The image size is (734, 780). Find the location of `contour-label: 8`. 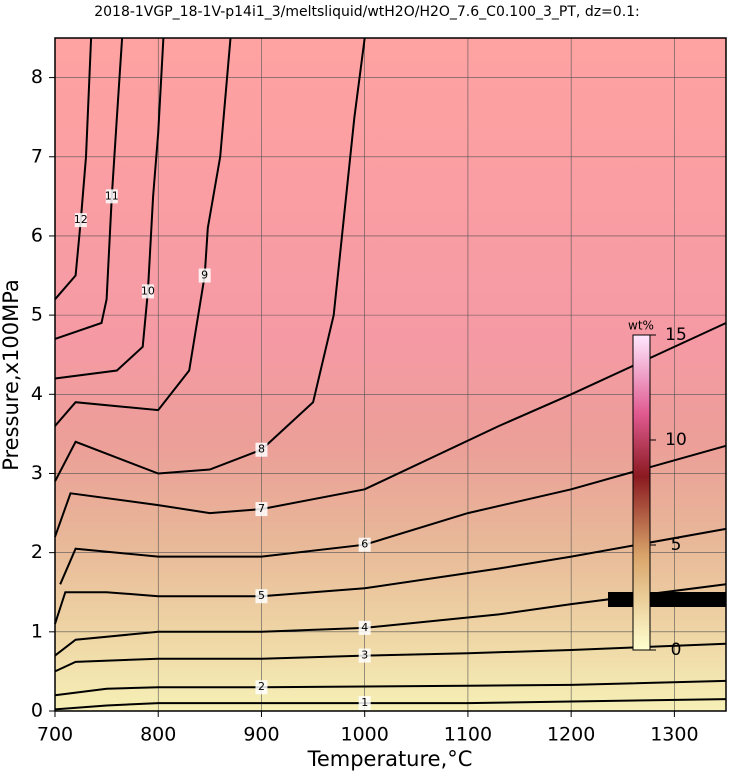

contour-label: 8 is located at coordinates (261, 449).